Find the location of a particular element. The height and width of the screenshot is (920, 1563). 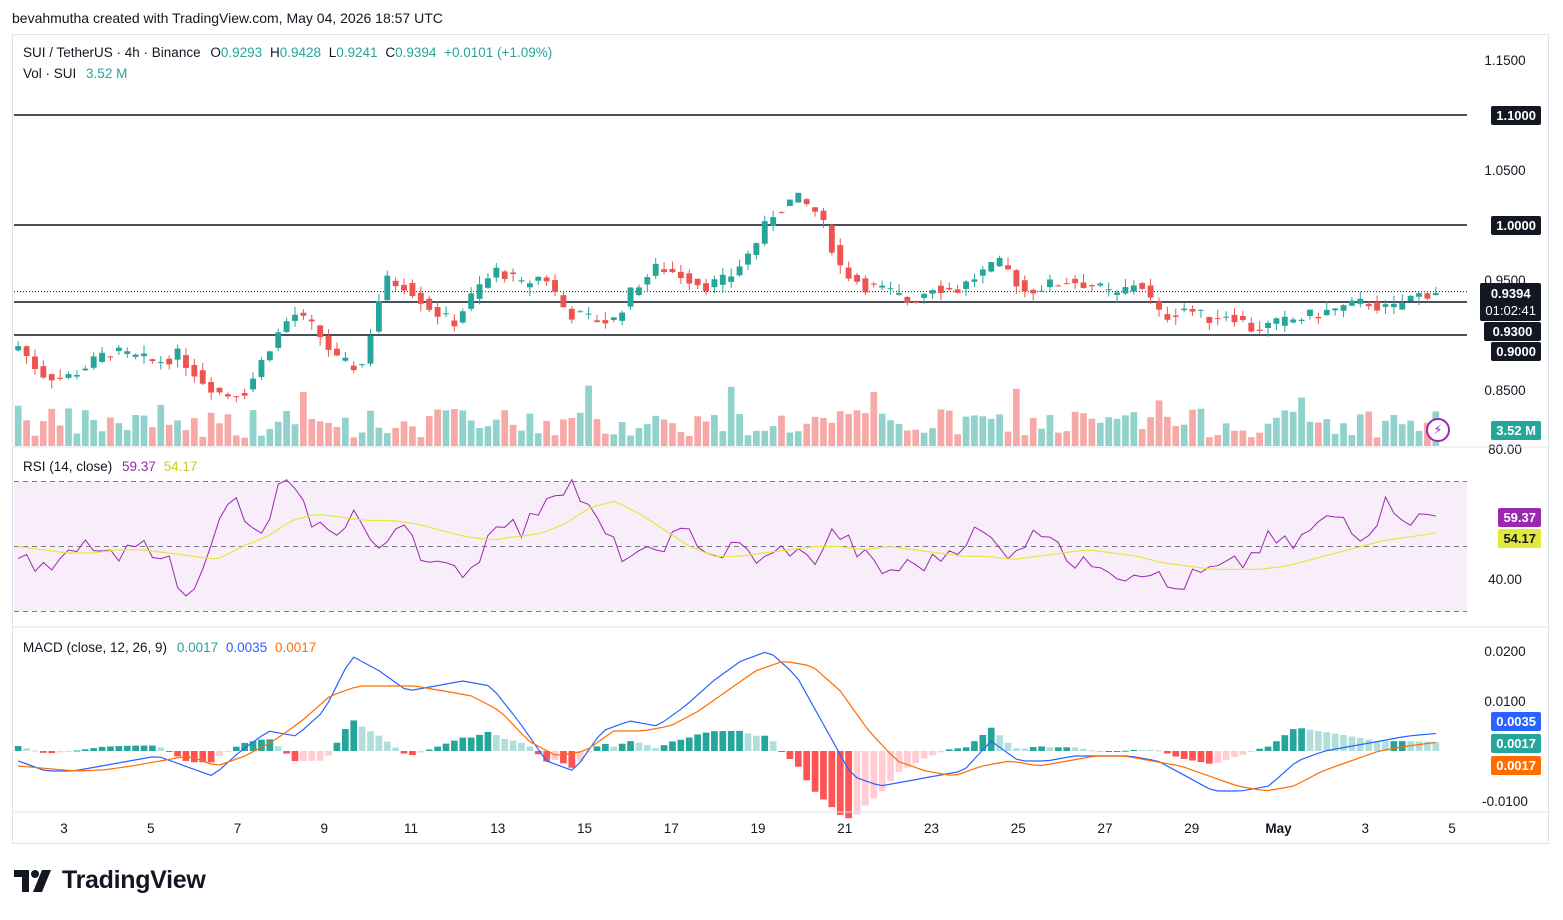

time-axis-tick: 9 is located at coordinates (324, 828).